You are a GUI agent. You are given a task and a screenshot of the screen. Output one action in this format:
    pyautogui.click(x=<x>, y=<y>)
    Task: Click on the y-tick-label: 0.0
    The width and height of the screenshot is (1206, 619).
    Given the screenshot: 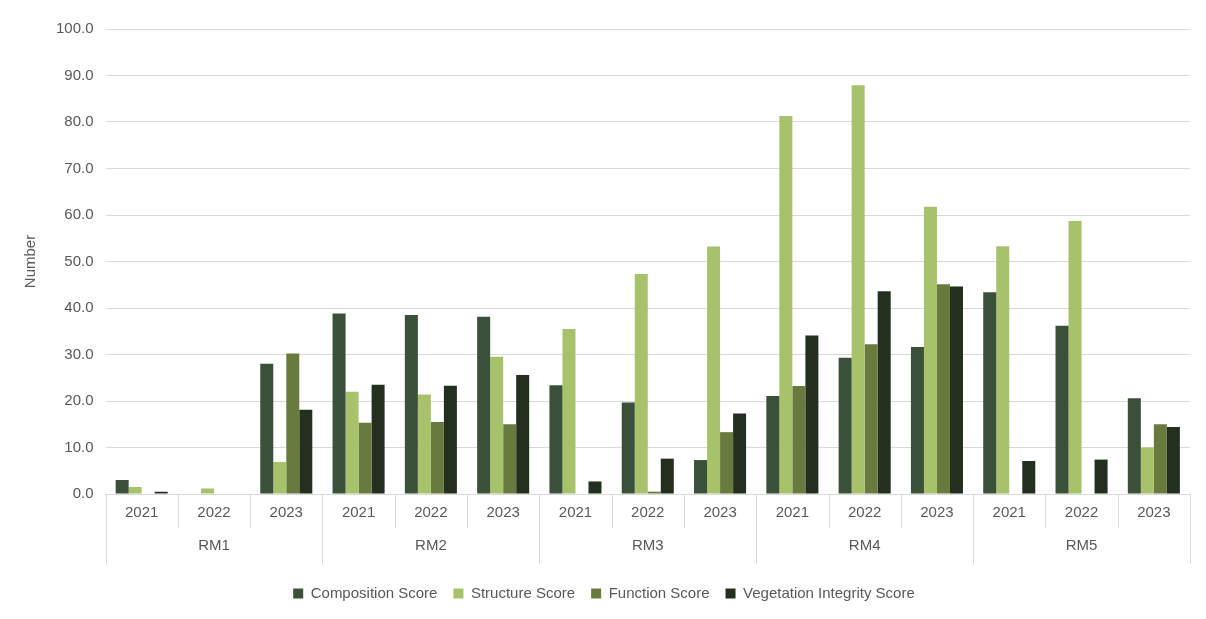 What is the action you would take?
    pyautogui.click(x=83, y=493)
    